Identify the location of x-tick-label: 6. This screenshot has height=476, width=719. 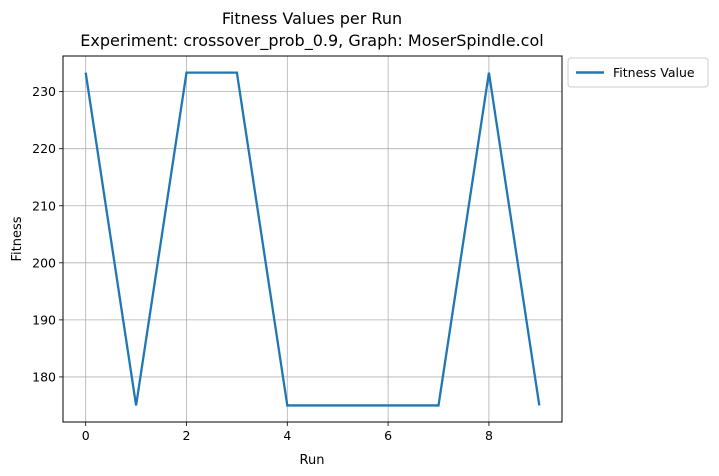
(388, 435).